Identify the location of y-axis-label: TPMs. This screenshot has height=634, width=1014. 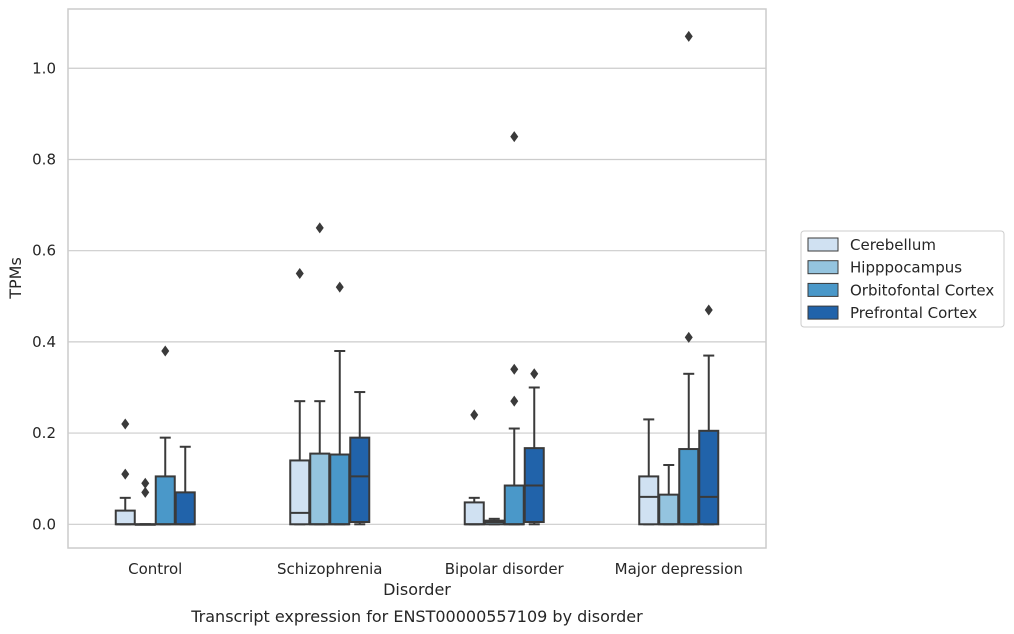
(15, 278).